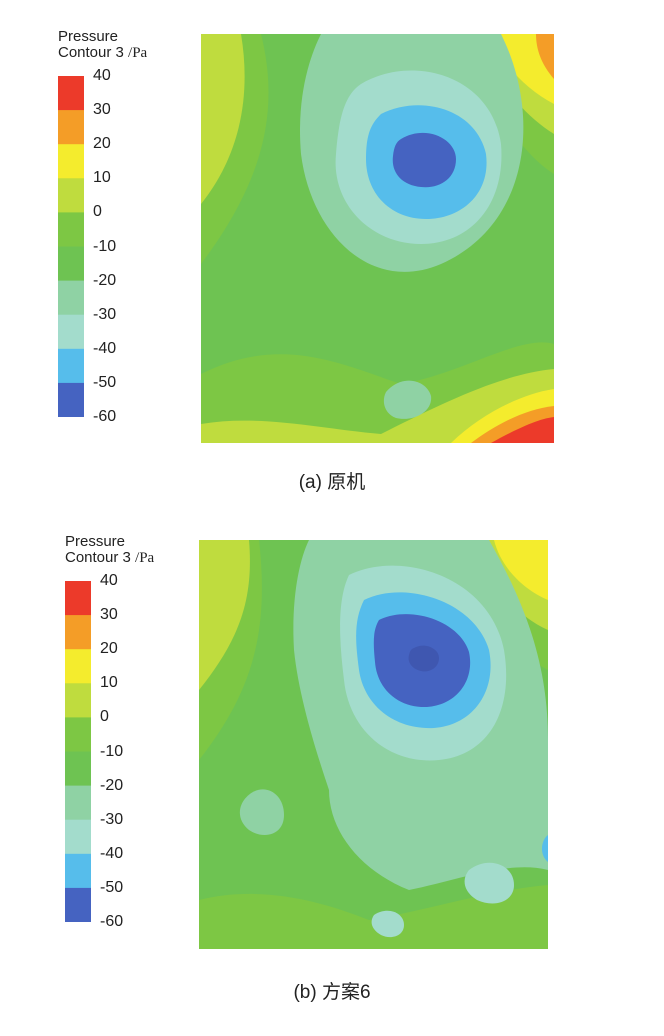  What do you see at coordinates (332, 992) in the screenshot?
I see `caption-b: (b) 方案6` at bounding box center [332, 992].